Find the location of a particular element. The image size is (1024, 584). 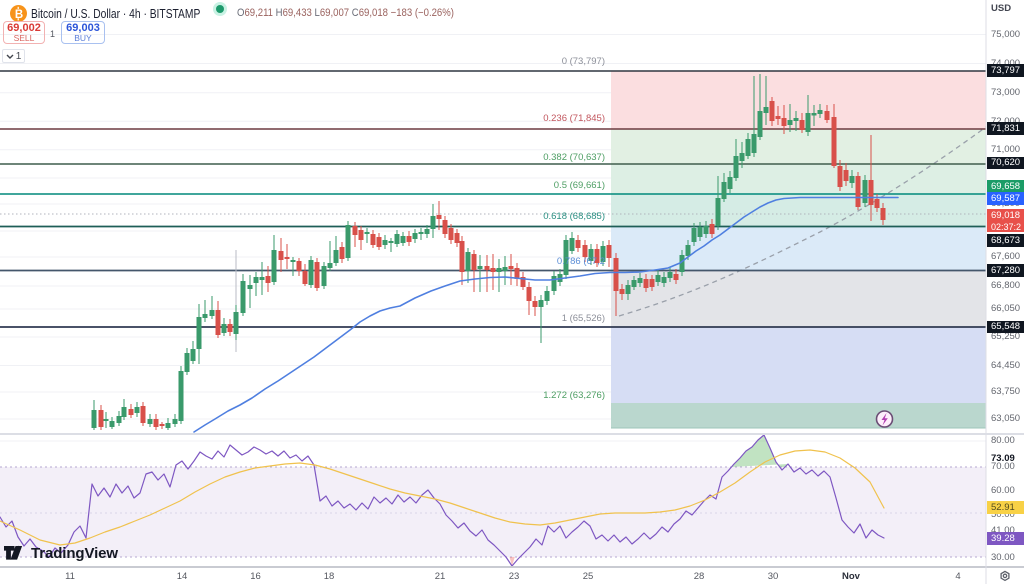

svg-text: B is located at coordinates (19, 15).